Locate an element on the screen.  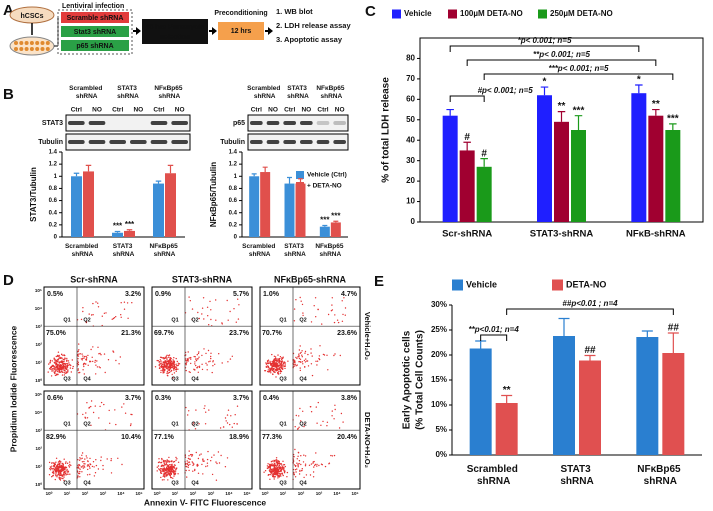
y-tick-label: 80 is located at coordinates (410, 58).